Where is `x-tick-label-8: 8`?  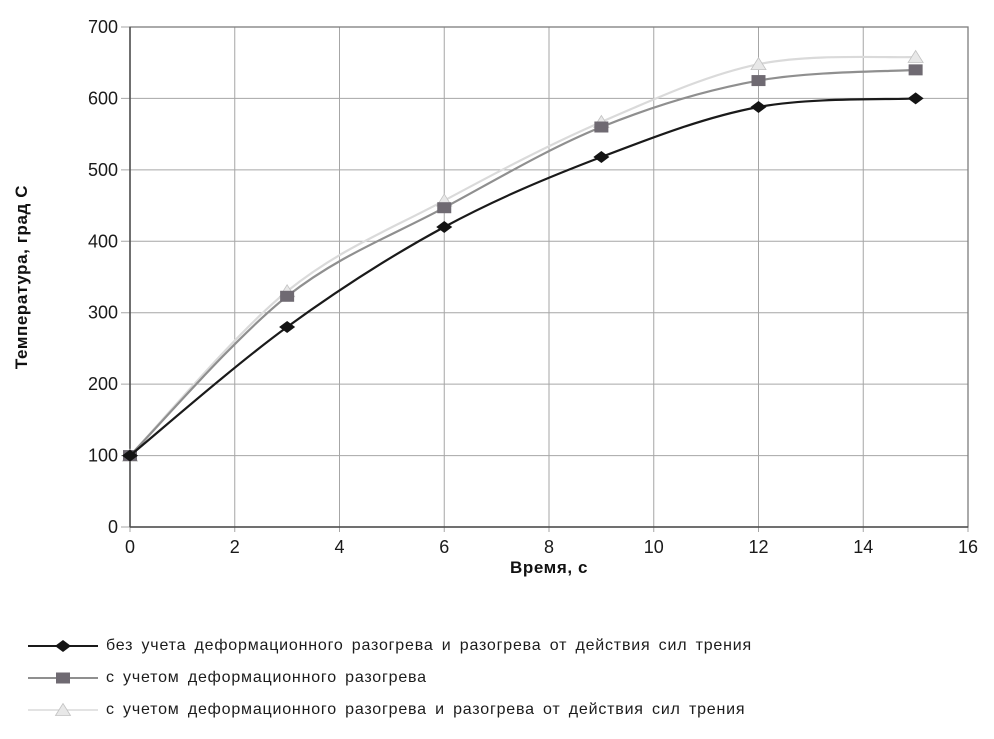 x-tick-label-8: 8 is located at coordinates (549, 547).